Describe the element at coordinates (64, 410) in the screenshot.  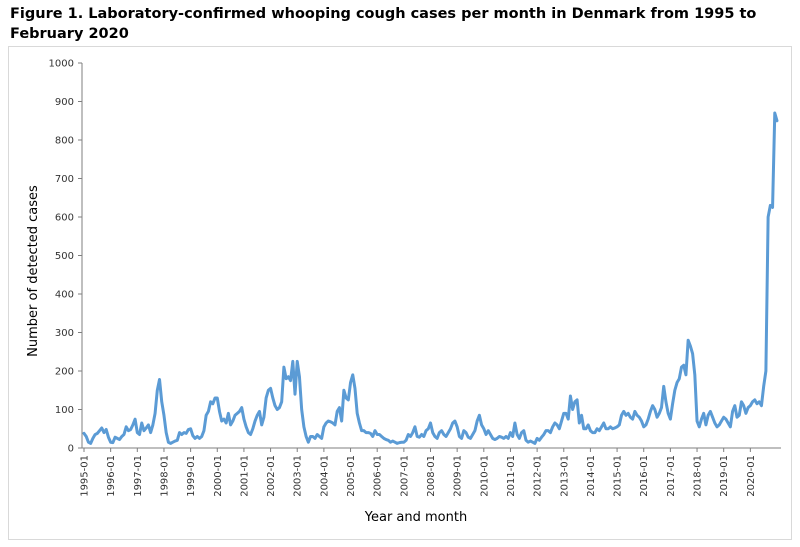
I see `y-tick-label: 100` at that location.